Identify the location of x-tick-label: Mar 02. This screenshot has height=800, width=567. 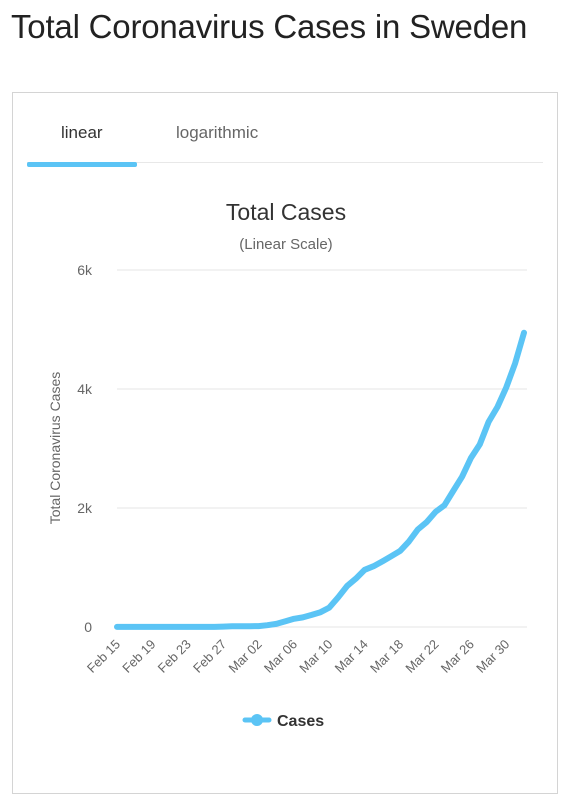
(244, 656).